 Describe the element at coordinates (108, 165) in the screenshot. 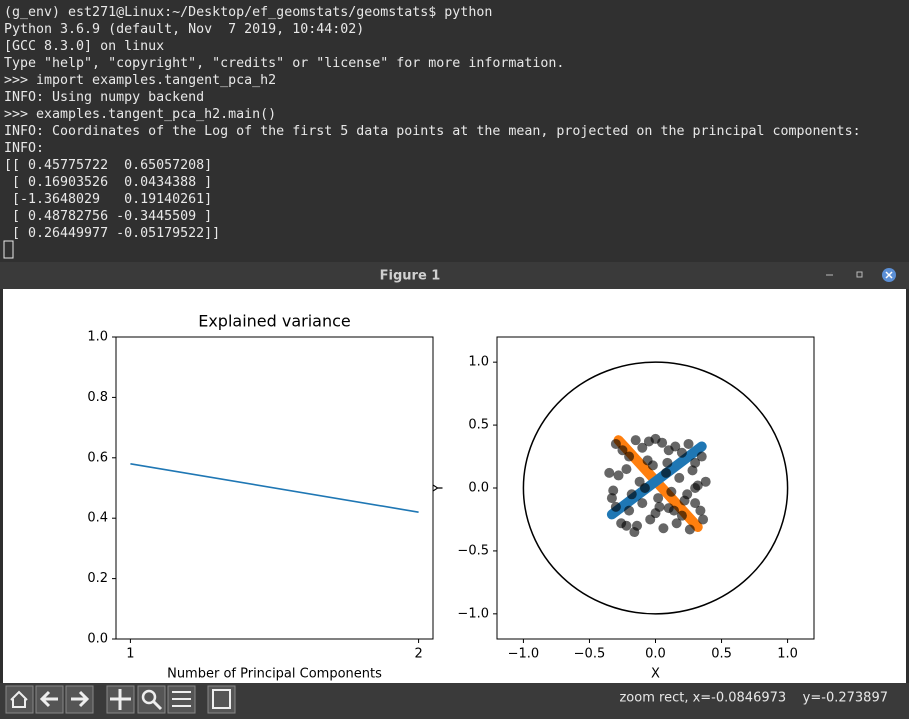

I see `terminal-line: [[ 0.45775722 0.65057208]` at that location.